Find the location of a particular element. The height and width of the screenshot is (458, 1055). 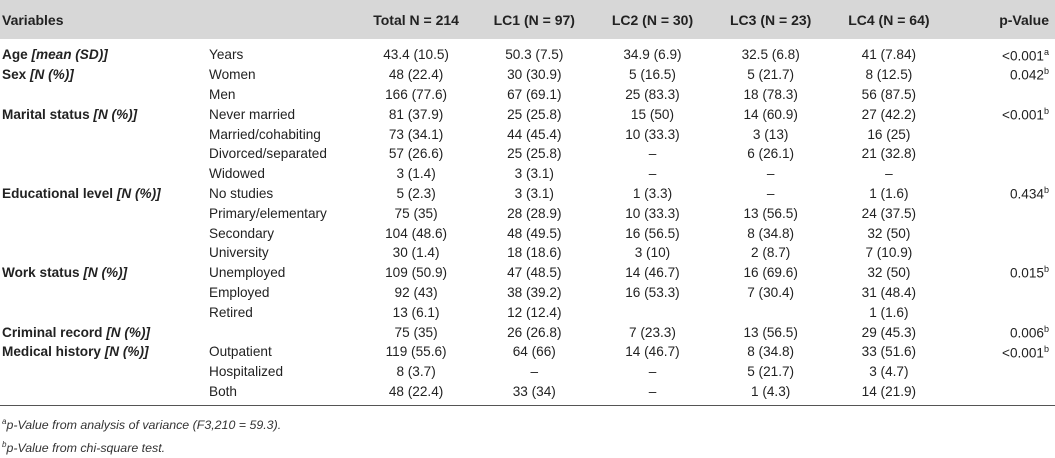

cell-lc3 is located at coordinates (770, 312).